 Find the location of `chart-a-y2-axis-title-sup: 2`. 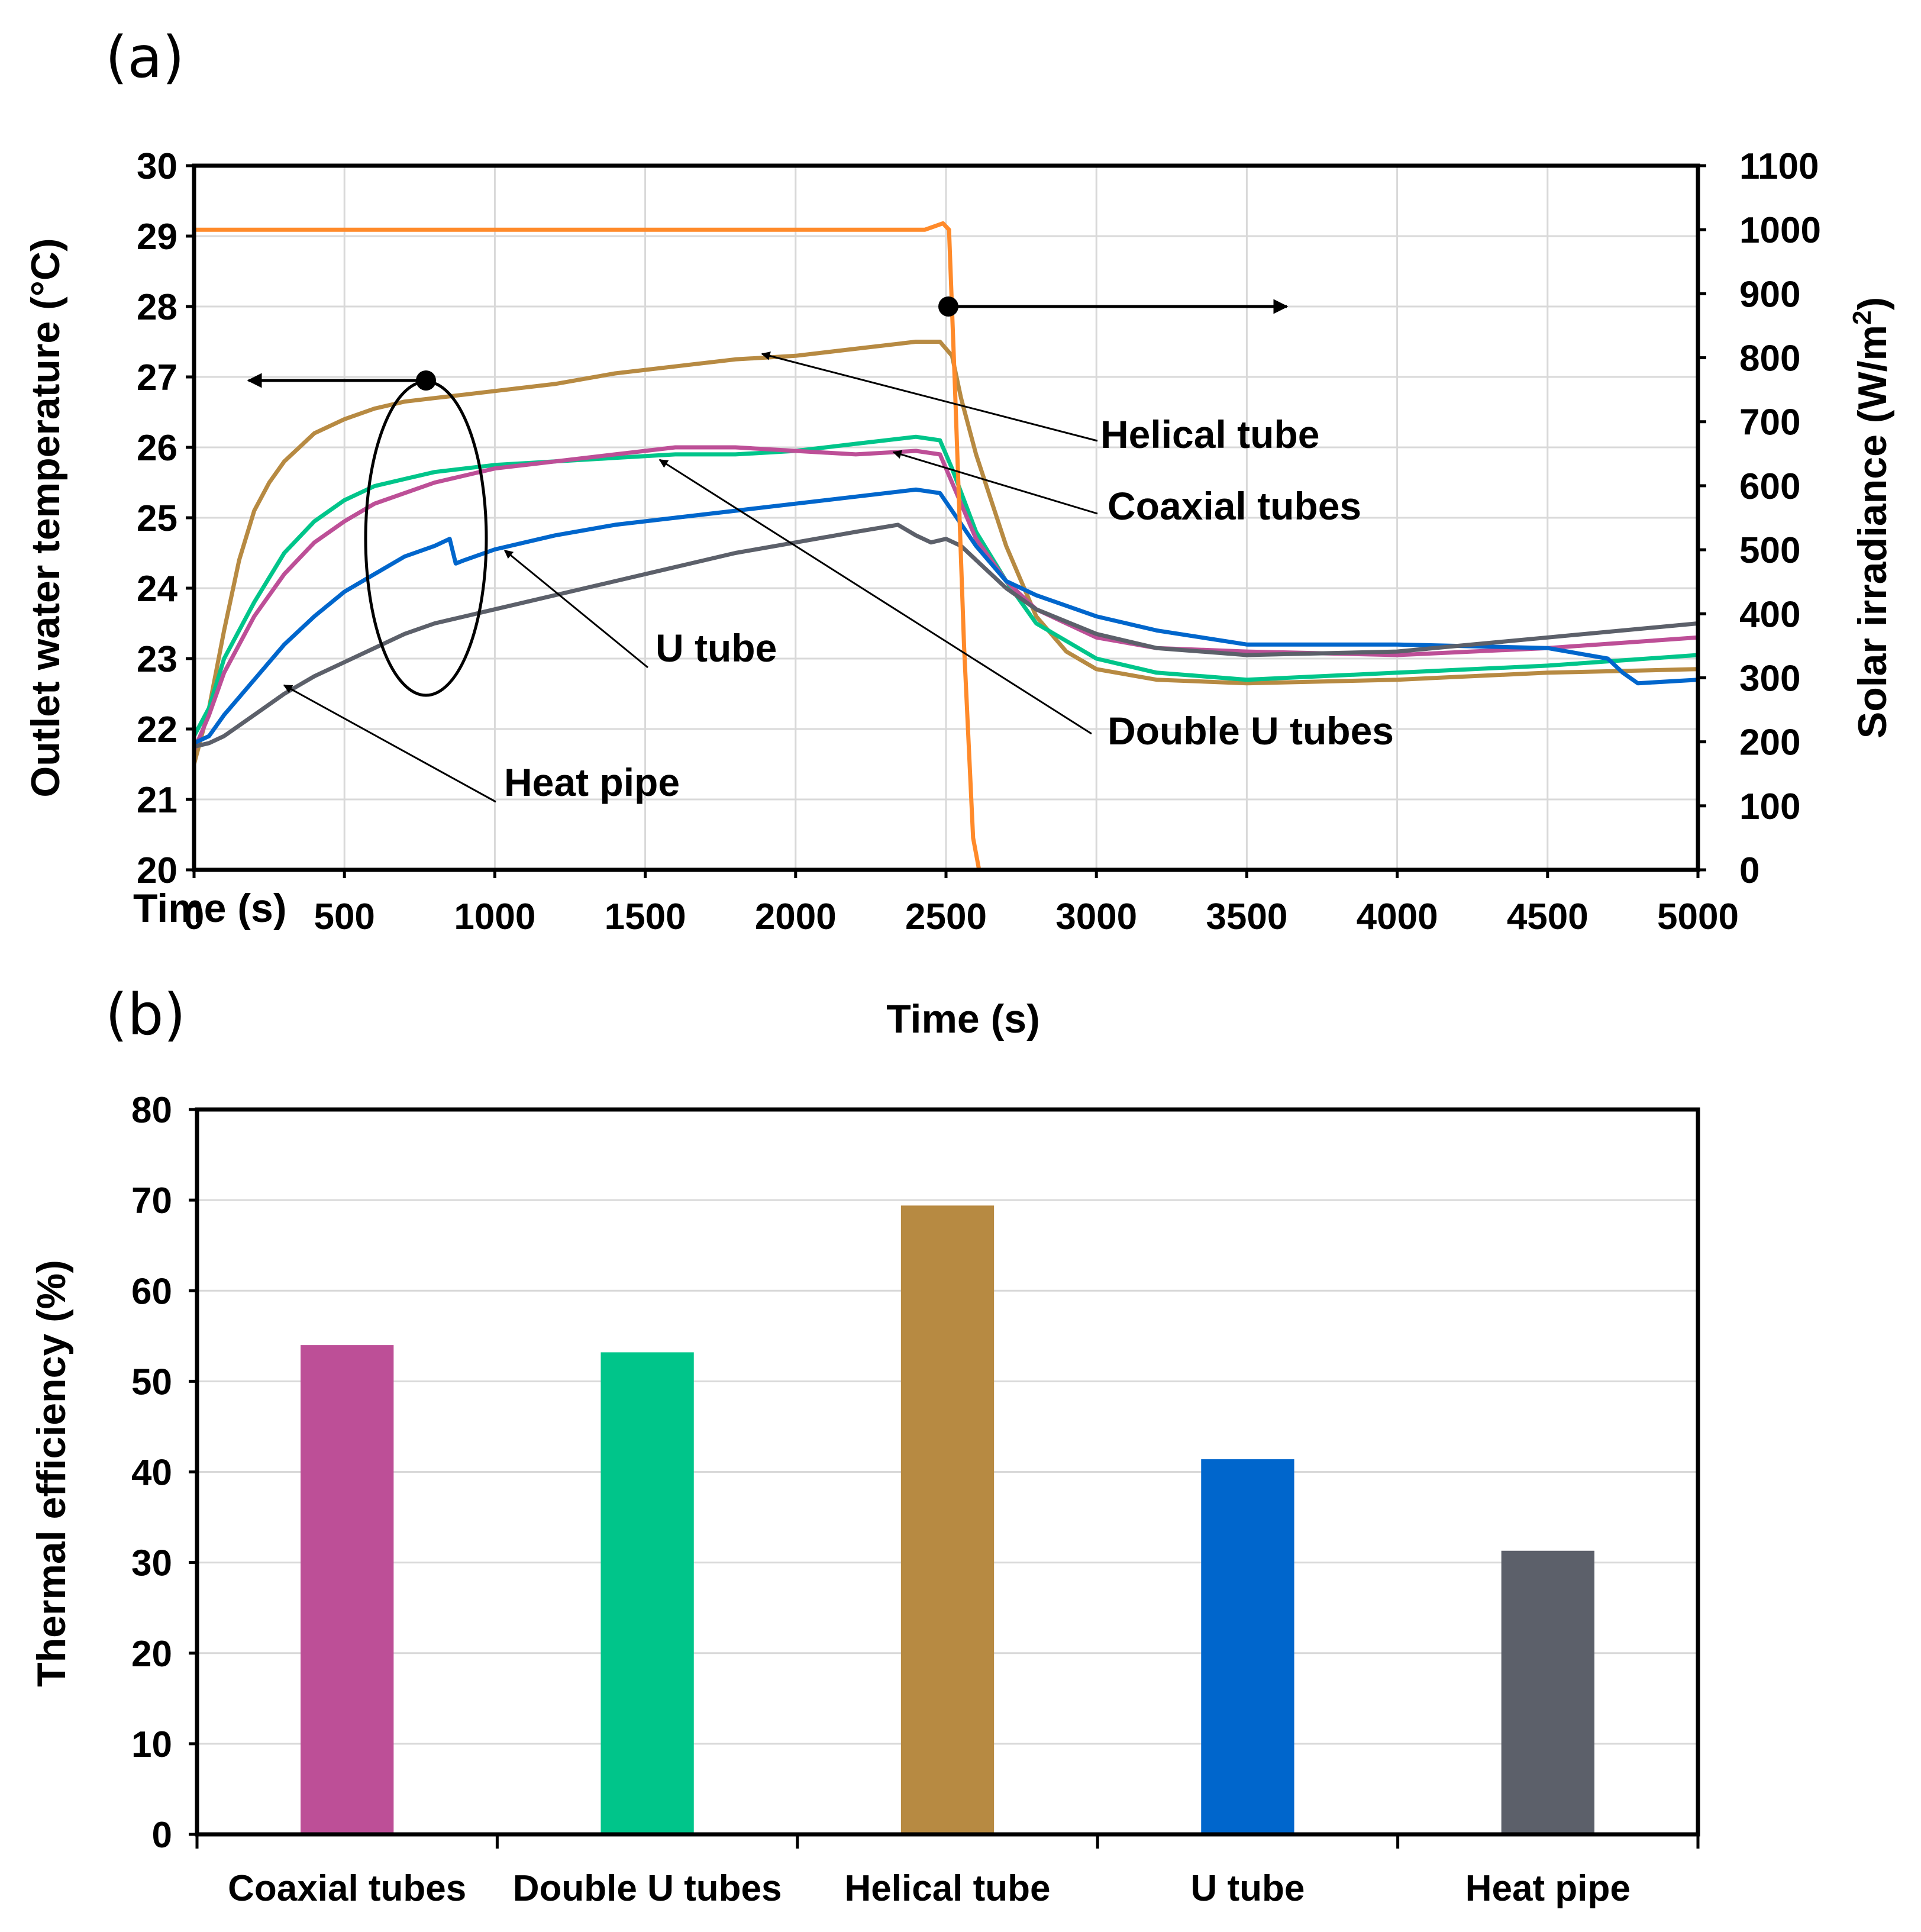

chart-a-y2-axis-title-sup: 2 is located at coordinates (1863, 318).